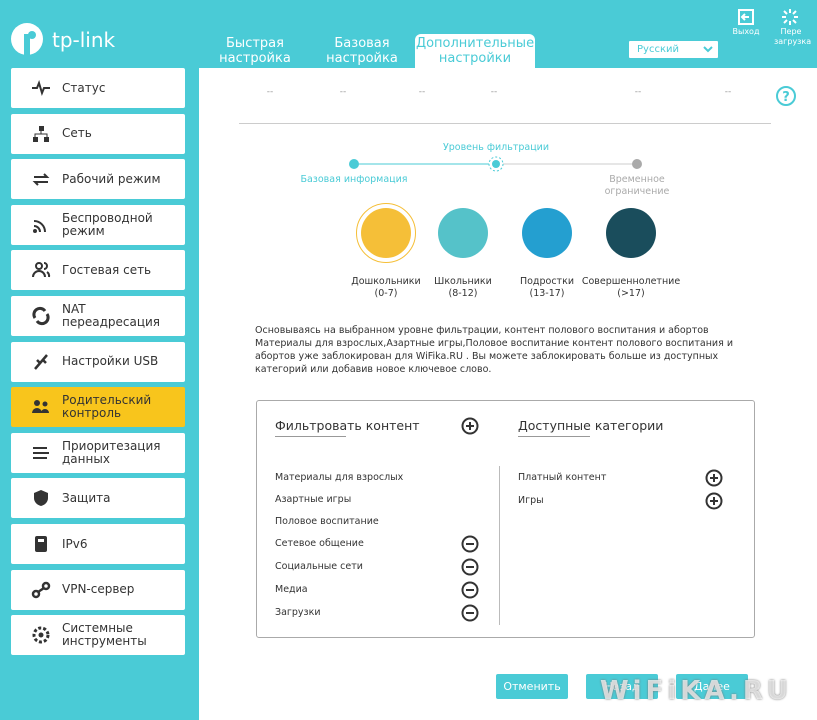  Describe the element at coordinates (111, 178) in the screenshot. I see `menu-label: Рабочий режим` at that location.